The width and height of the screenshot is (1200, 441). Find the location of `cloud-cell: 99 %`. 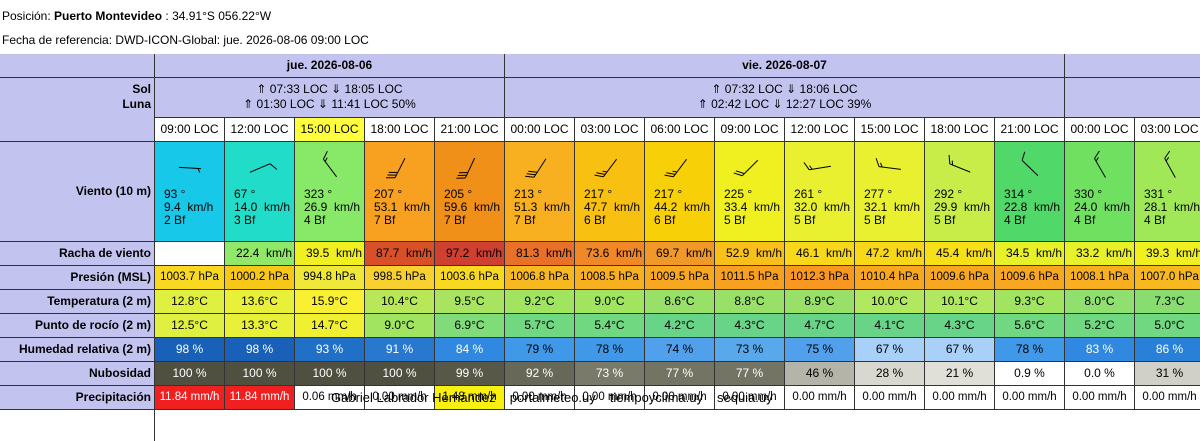

cloud-cell: 99 % is located at coordinates (470, 374).